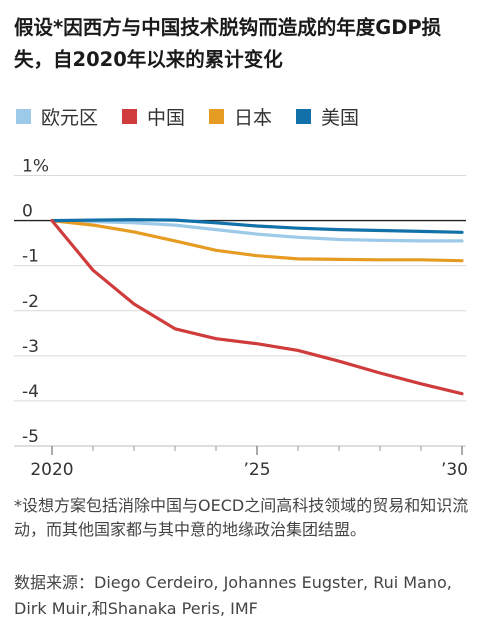 Image resolution: width=481 pixels, height=640 pixels. I want to click on series-line-japan, so click(257, 241).